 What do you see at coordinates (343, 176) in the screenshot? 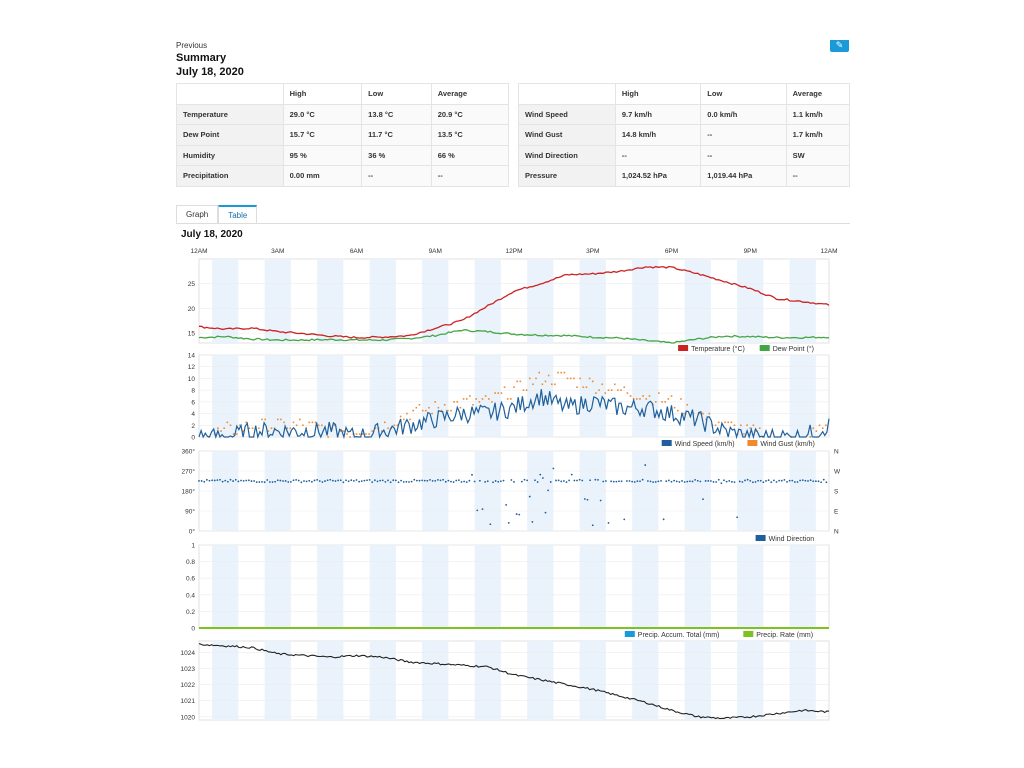
I see `table-row: Precipitation 0.00 mm -- --` at bounding box center [343, 176].